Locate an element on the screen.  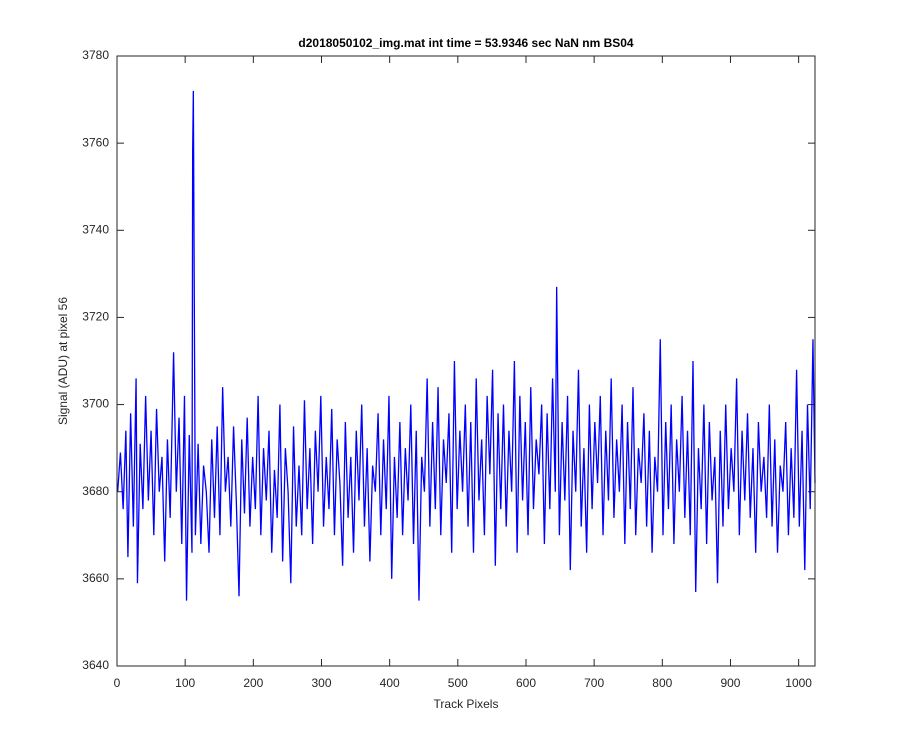
x-tick-label: 200 is located at coordinates (253, 683).